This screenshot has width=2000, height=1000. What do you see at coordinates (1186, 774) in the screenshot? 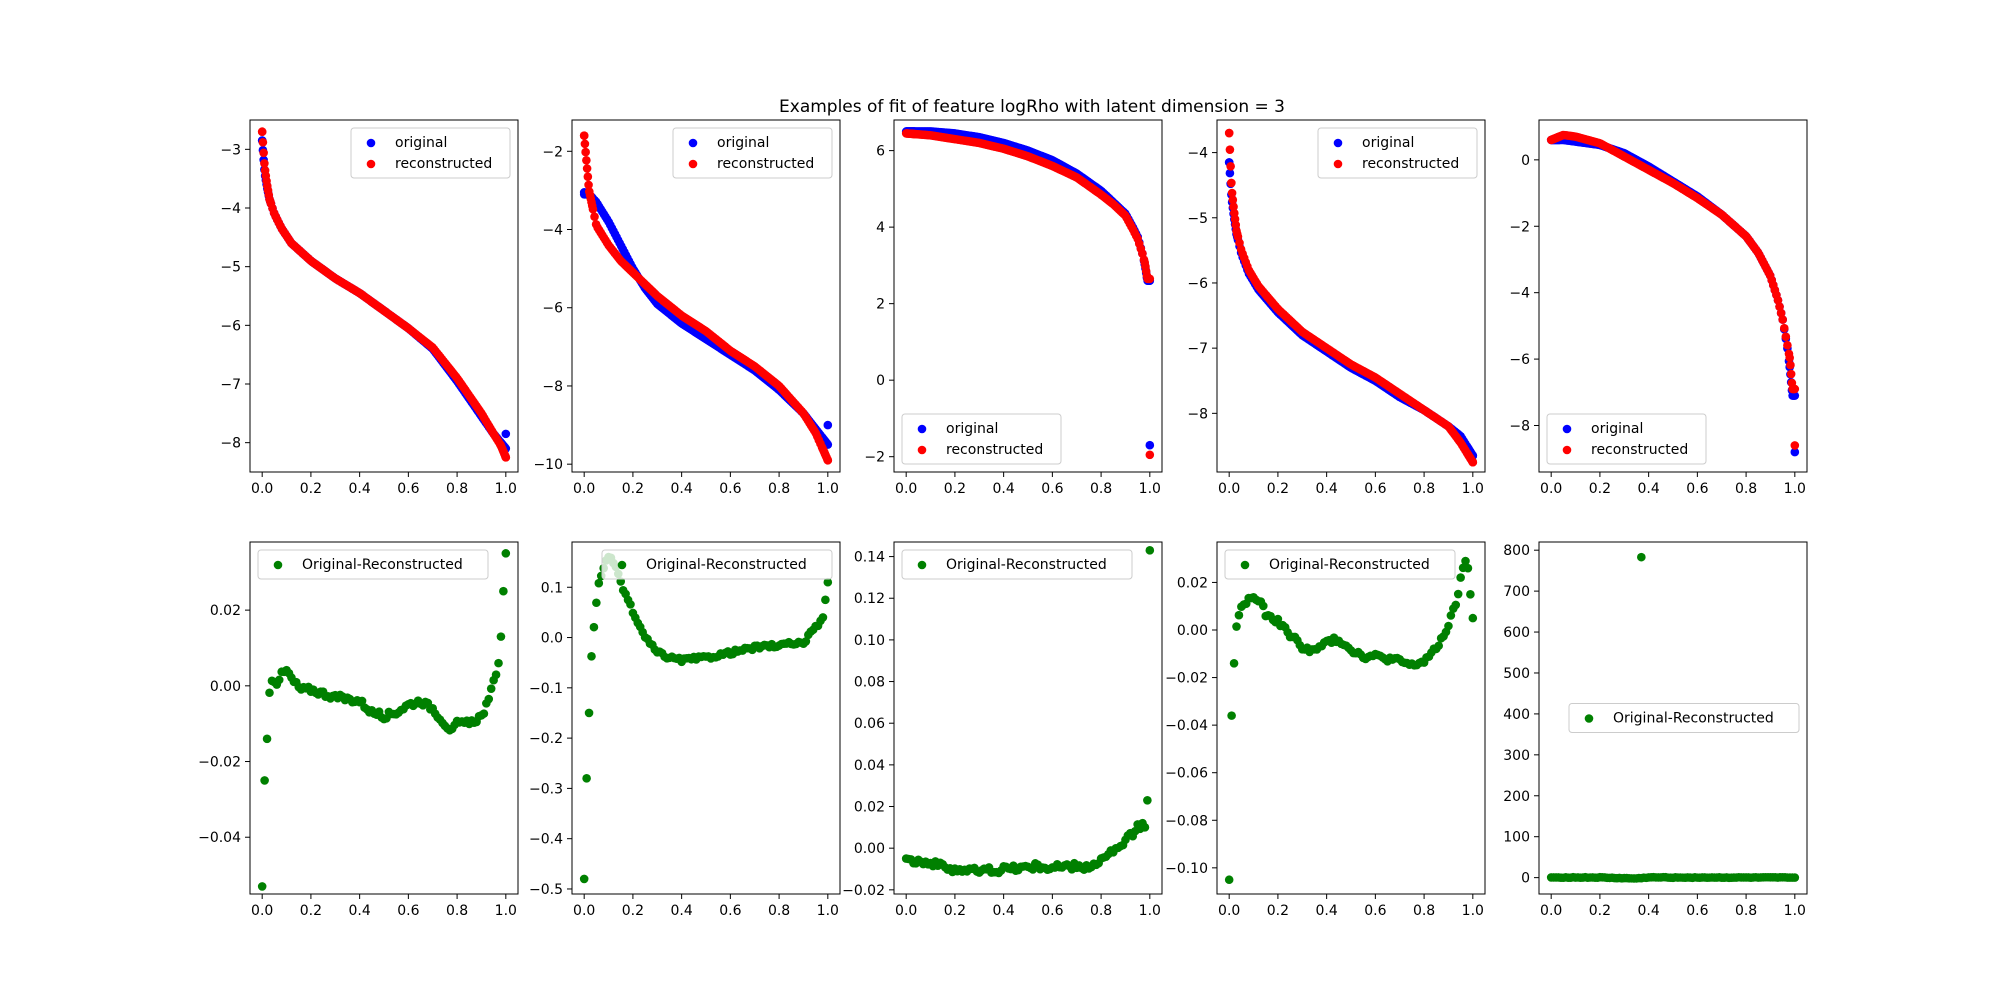
I see `y-tick-label: −0.06` at bounding box center [1186, 774].